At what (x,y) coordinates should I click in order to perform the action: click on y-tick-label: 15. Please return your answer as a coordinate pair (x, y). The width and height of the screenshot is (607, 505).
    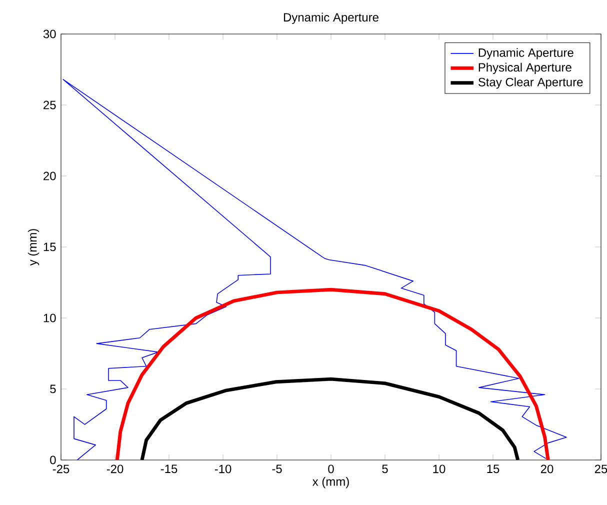
    Looking at the image, I should click on (50, 247).